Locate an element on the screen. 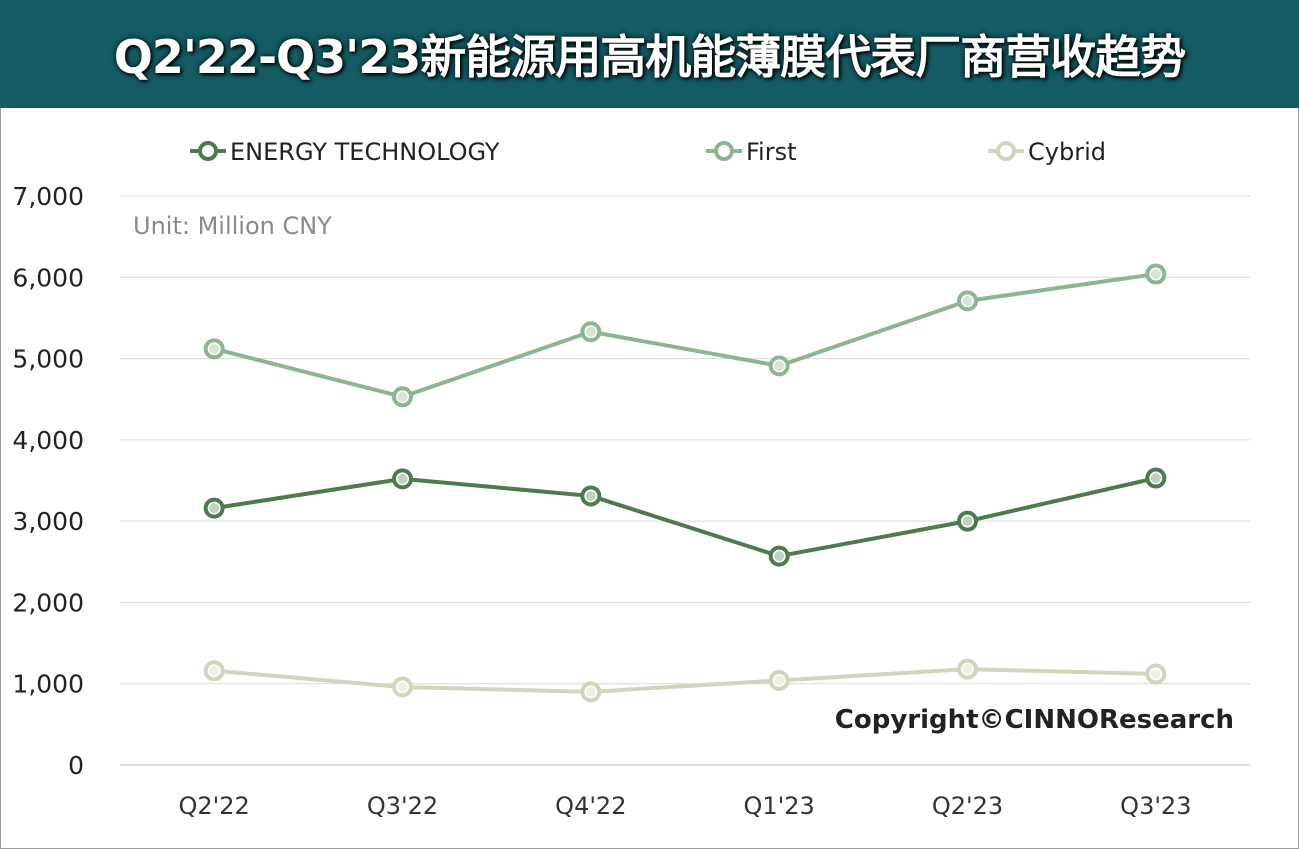  title-bar: Q2'22-Q3'23新能源用高机能薄膜代表厂商营收趋势 is located at coordinates (649, 54).